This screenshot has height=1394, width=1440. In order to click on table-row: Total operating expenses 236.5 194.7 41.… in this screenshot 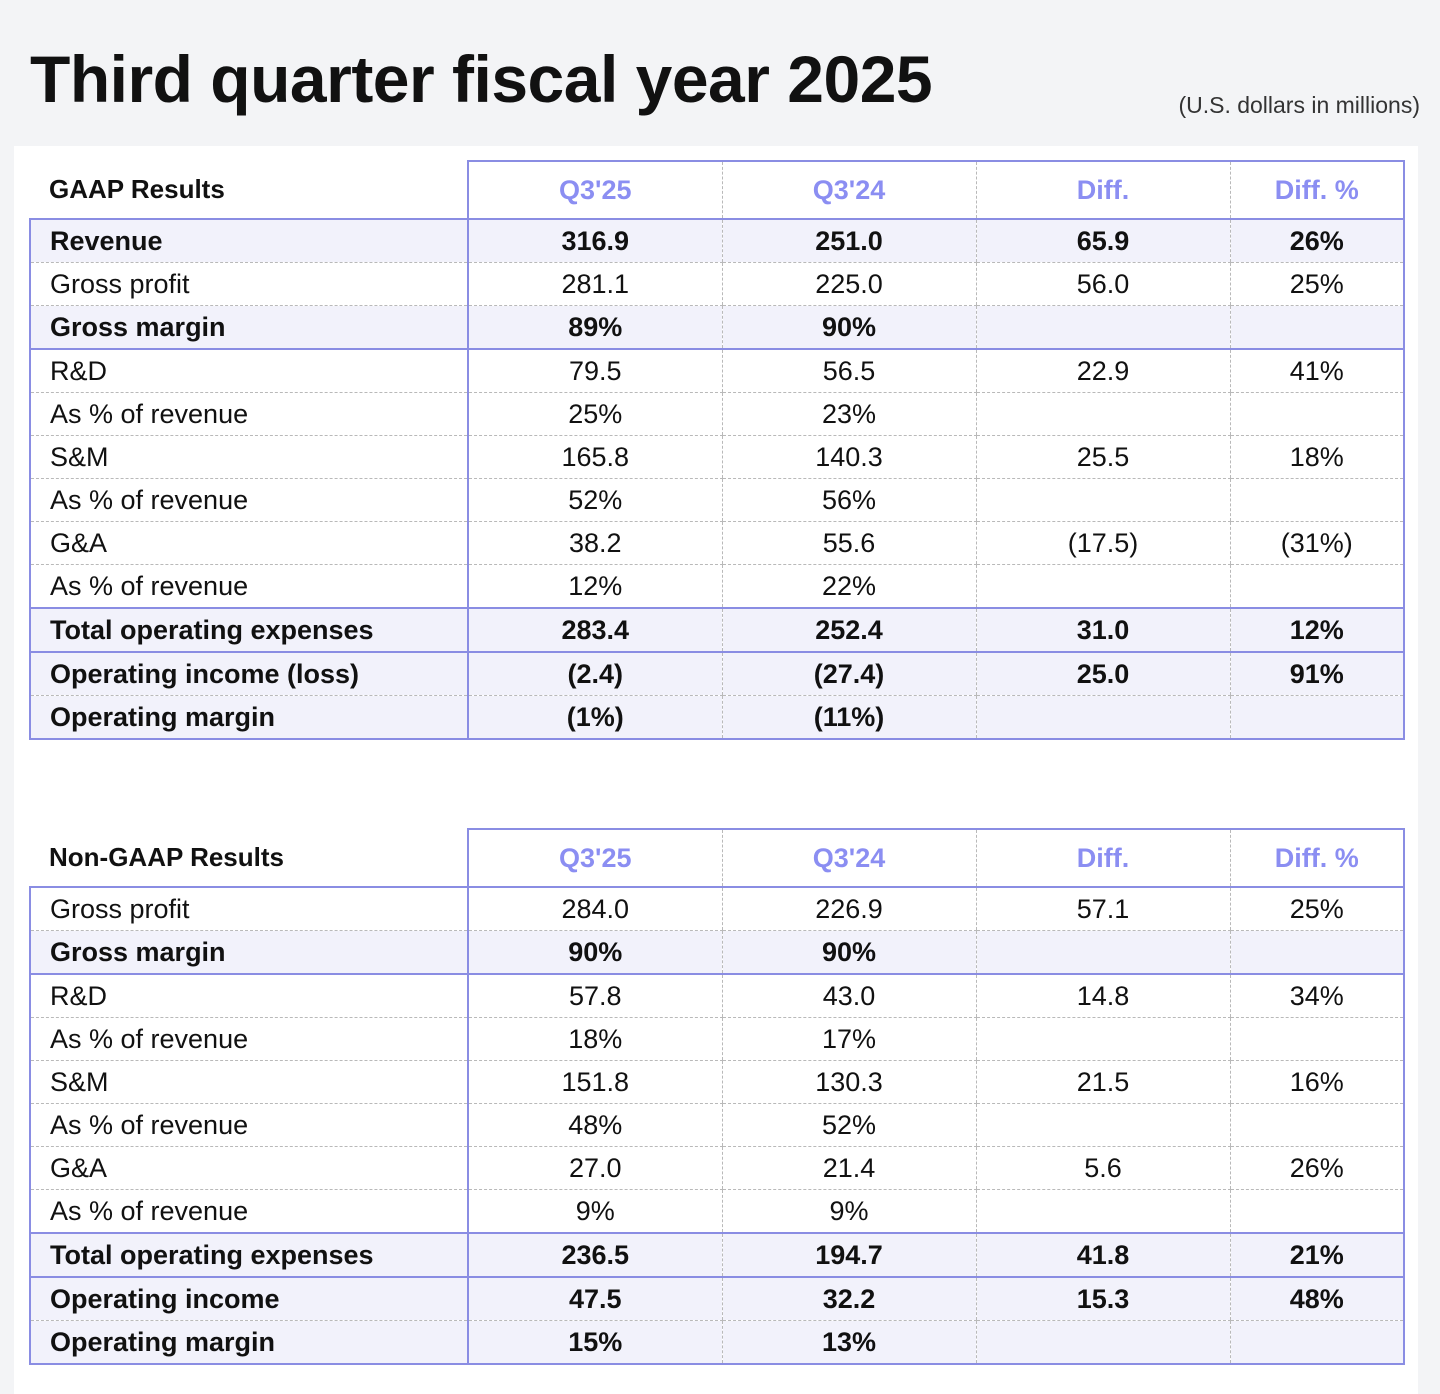, I will do `click(717, 1255)`.